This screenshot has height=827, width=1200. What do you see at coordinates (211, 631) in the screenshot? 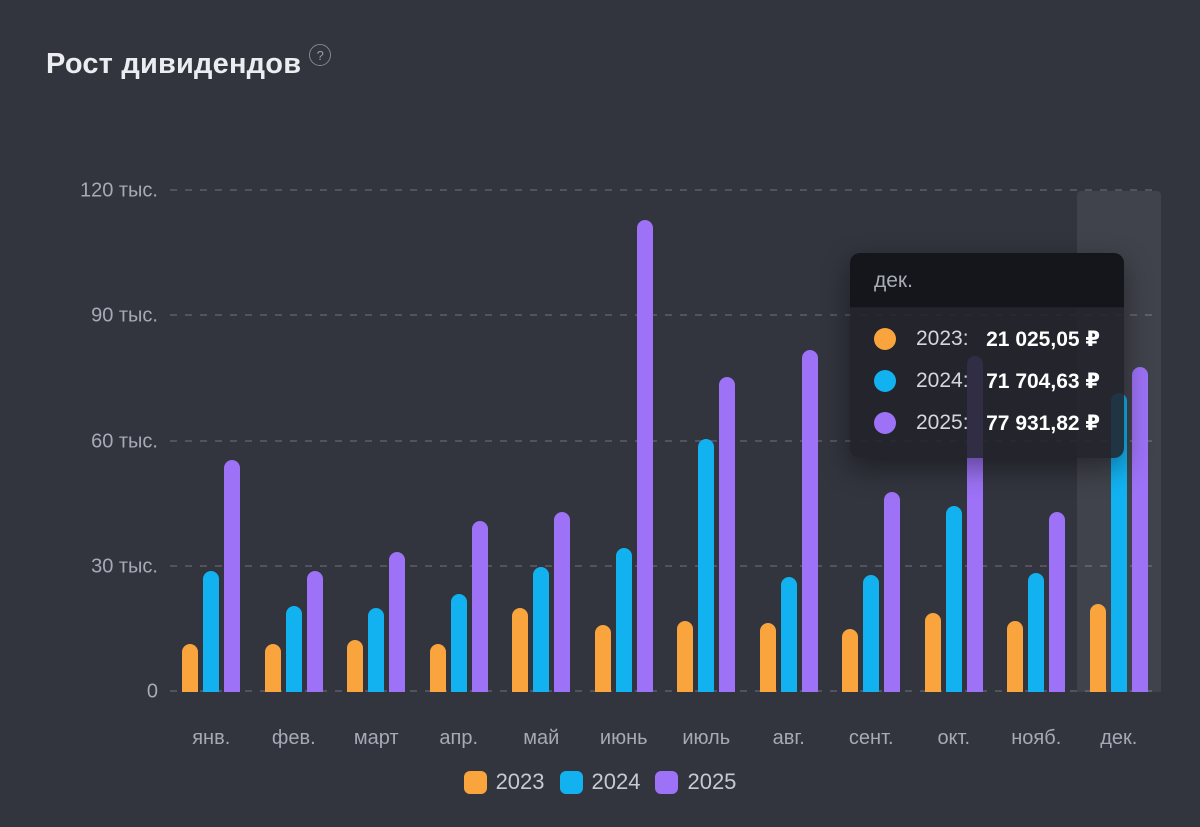
I see `bar-2024-янв` at bounding box center [211, 631].